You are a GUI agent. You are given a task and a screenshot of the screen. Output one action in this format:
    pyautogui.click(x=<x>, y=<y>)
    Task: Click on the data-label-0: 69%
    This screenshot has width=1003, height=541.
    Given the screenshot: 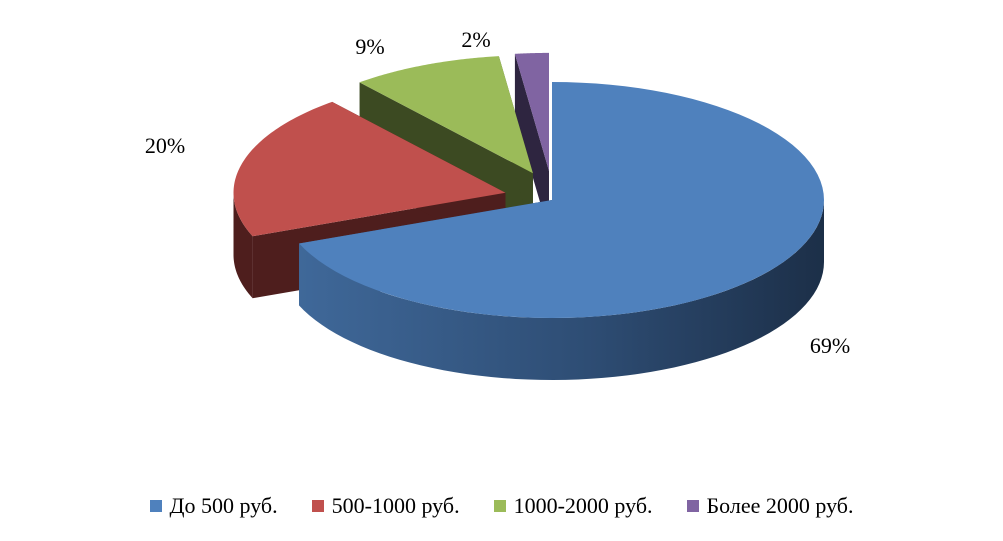 What is the action you would take?
    pyautogui.click(x=830, y=345)
    